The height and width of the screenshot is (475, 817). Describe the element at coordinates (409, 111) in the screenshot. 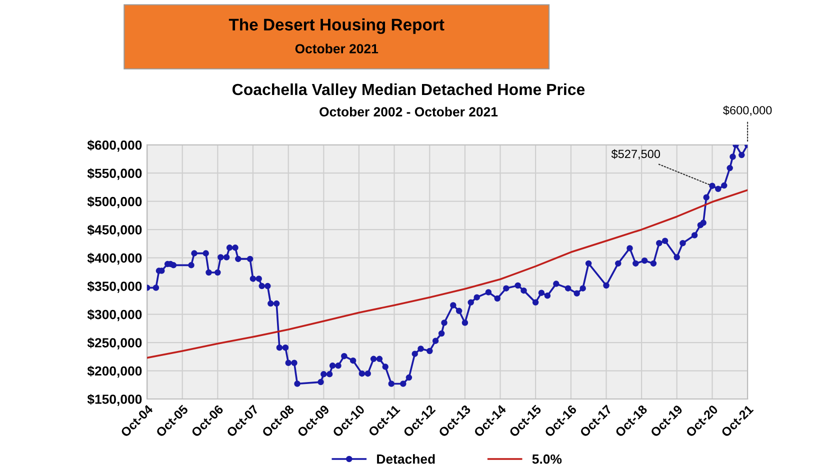

I see `chart-subtitle: October 2002 - October 2021` at that location.